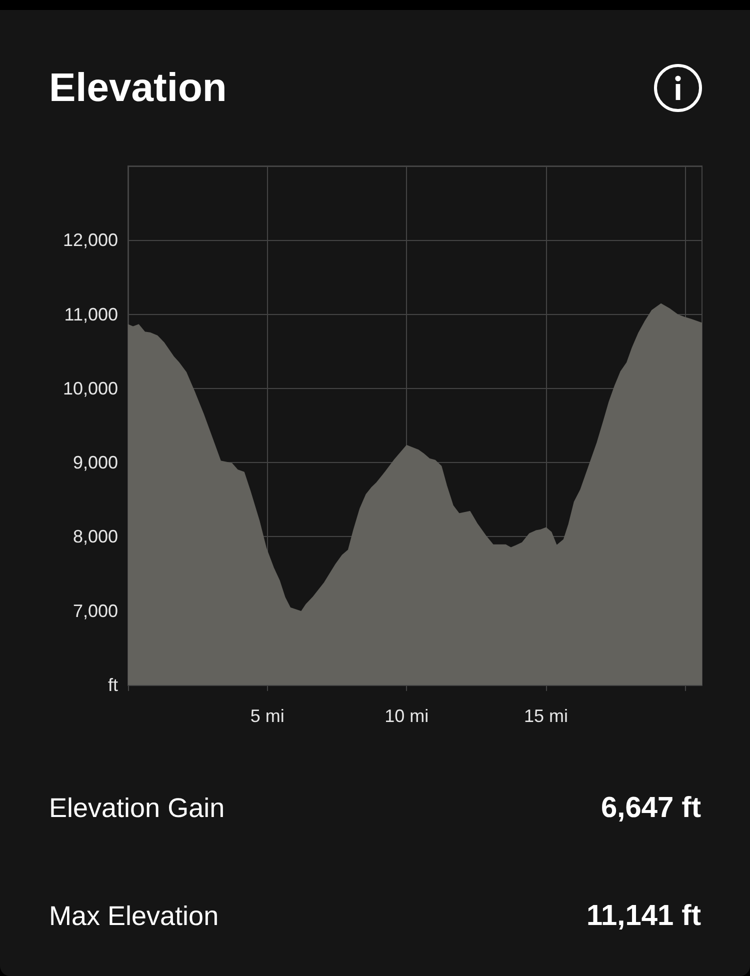 Image resolution: width=750 pixels, height=976 pixels. What do you see at coordinates (95, 610) in the screenshot?
I see `y-tick-label: 7,000` at bounding box center [95, 610].